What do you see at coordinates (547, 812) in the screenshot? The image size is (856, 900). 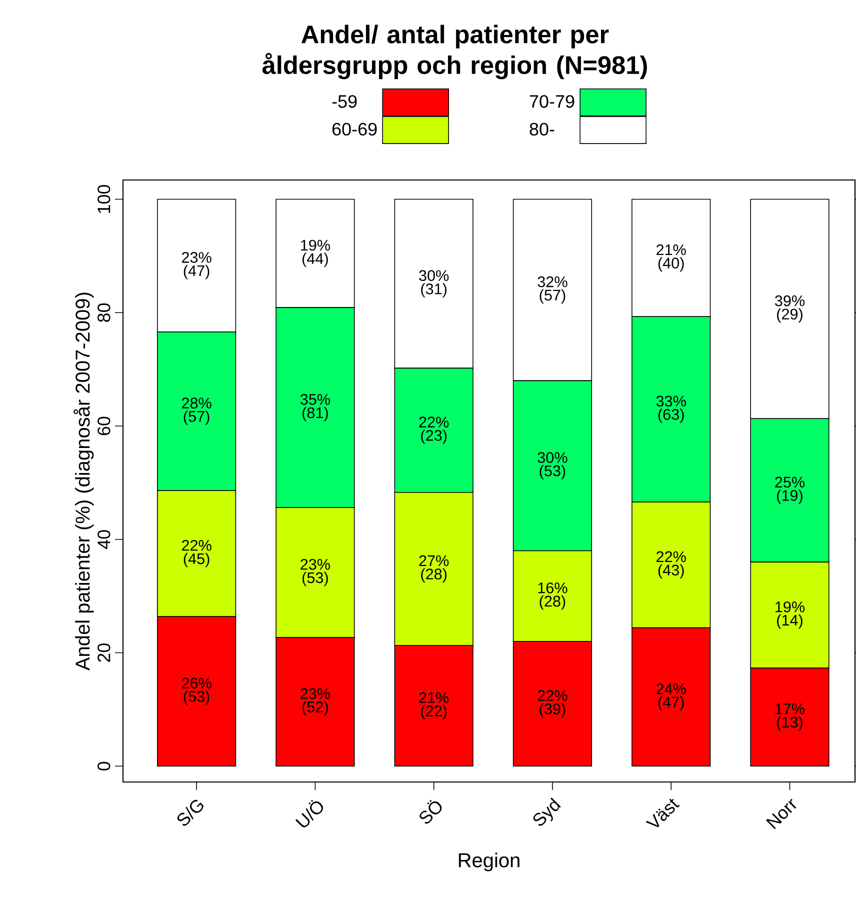 I see `x-tick-label: Syd` at bounding box center [547, 812].